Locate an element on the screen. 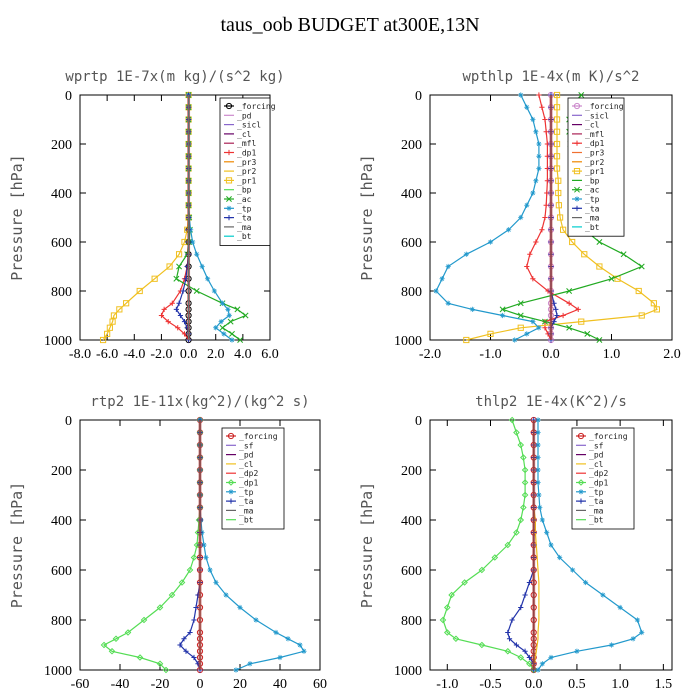 Image resolution: width=700 pixels, height=700 pixels. x-tick-label: 0.0 is located at coordinates (189, 354).